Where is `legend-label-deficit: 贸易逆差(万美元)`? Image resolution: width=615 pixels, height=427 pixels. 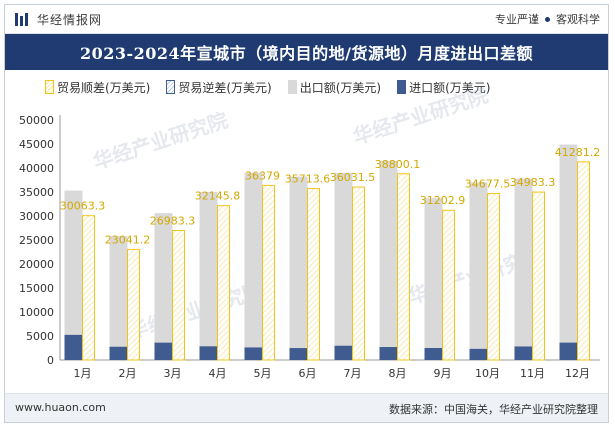
legend-label-deficit: 贸易逆差(万美元) is located at coordinates (225, 87).